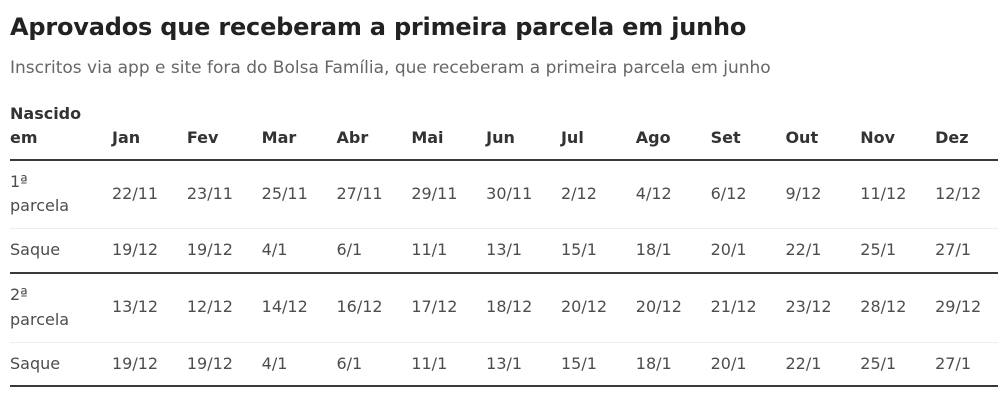 The height and width of the screenshot is (400, 1008). Describe the element at coordinates (803, 194) in the screenshot. I see `date-cell: 9/12` at that location.